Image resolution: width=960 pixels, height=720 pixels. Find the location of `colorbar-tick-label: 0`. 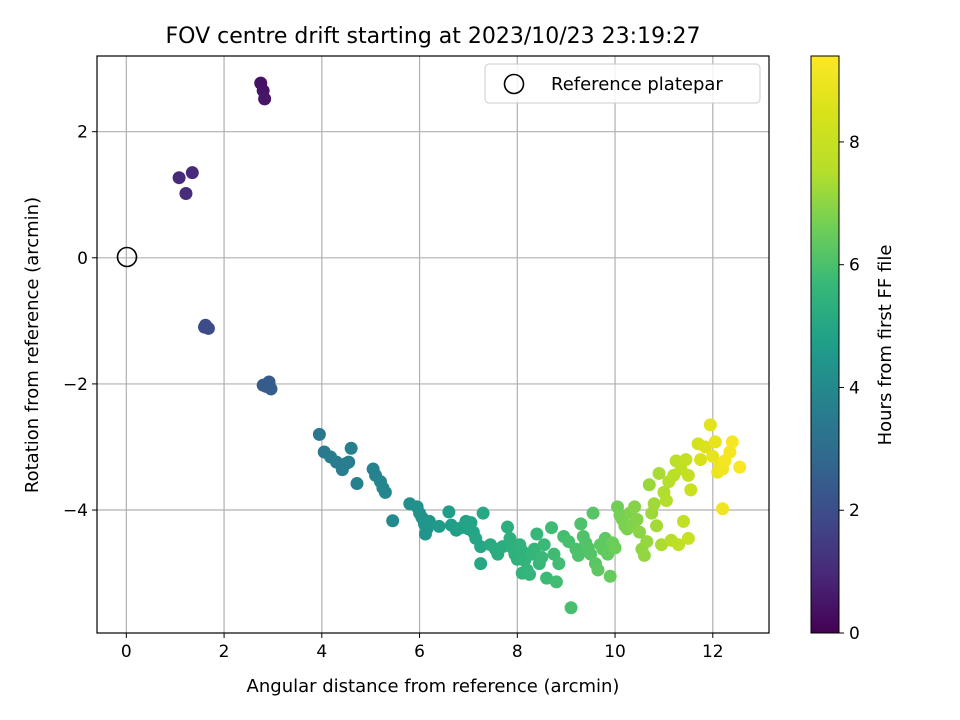

colorbar-tick-label: 0 is located at coordinates (854, 634).